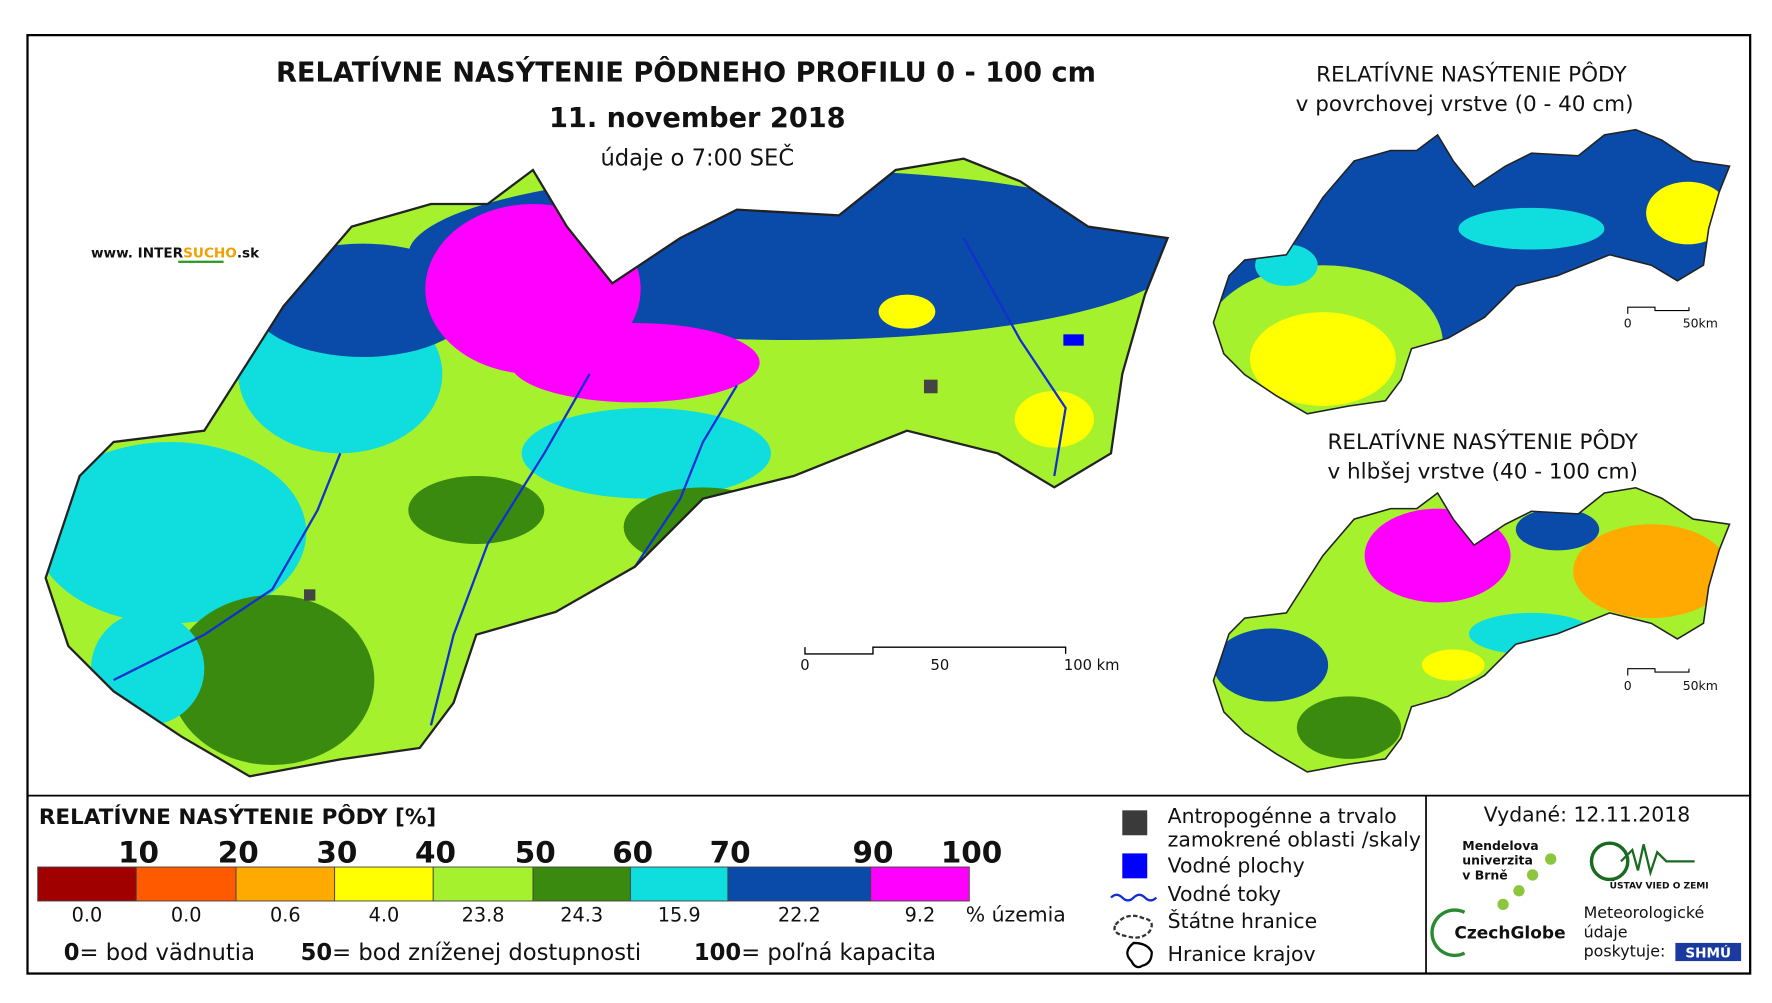  I want to click on note-value: 0, so click(72, 953).